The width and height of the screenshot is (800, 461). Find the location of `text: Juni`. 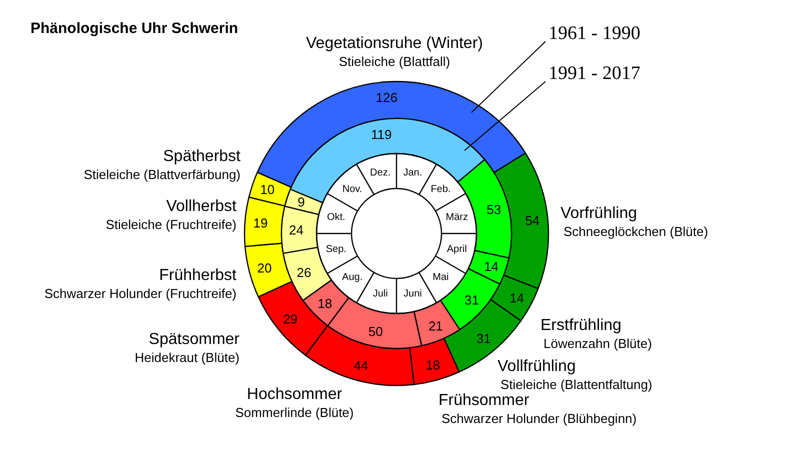

text: Juni is located at coordinates (413, 294).